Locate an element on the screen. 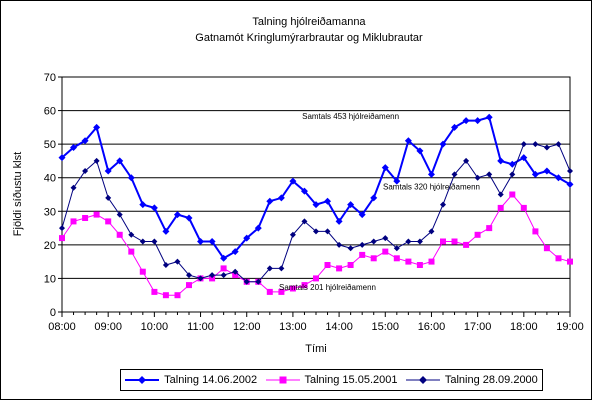 The width and height of the screenshot is (592, 404). annotation-2: Samtals 320 hjólreiðamenn is located at coordinates (431, 187).